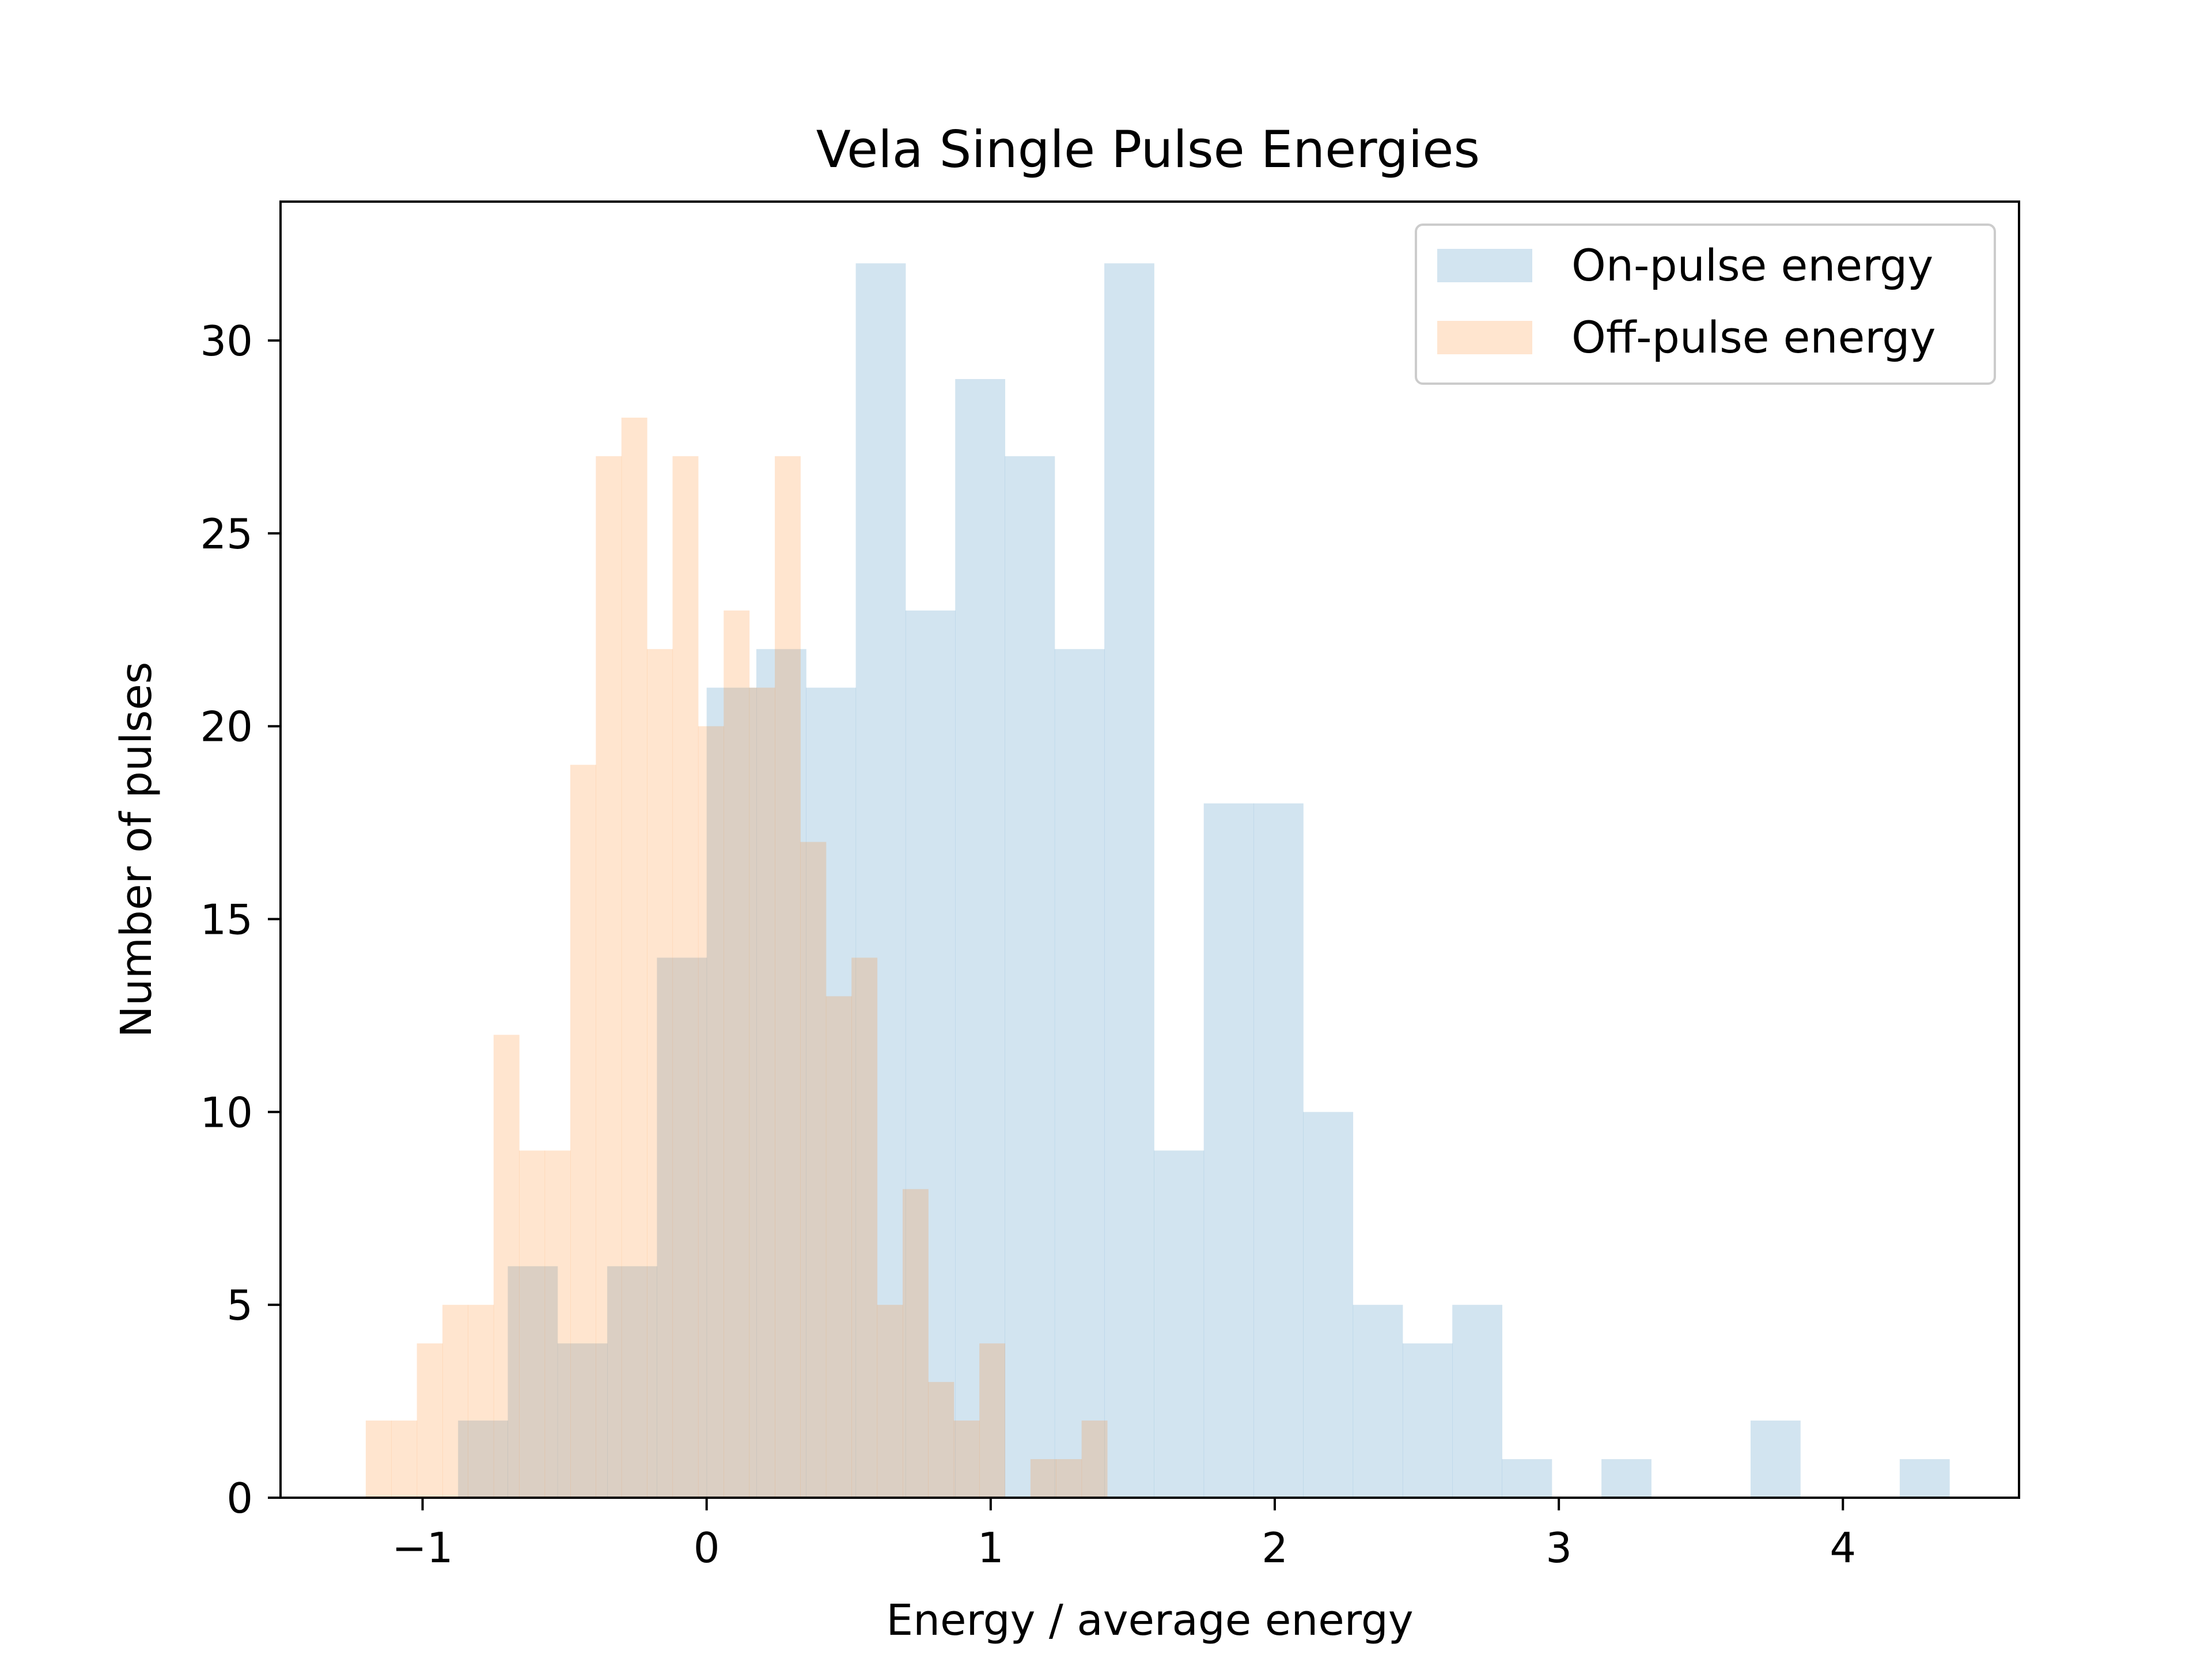  Describe the element at coordinates (707, 1548) in the screenshot. I see `x-tick-label: 0` at that location.